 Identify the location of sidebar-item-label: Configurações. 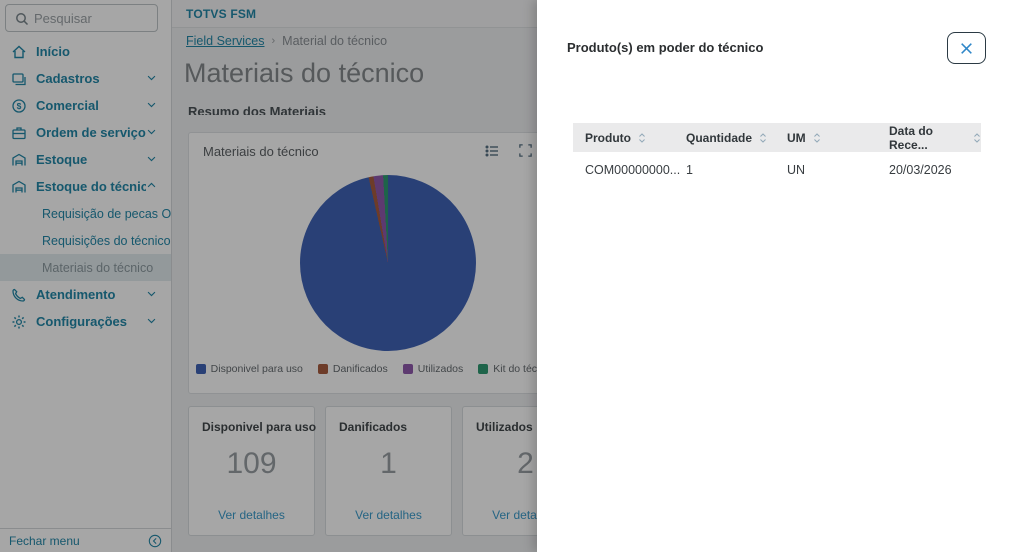
(82, 321).